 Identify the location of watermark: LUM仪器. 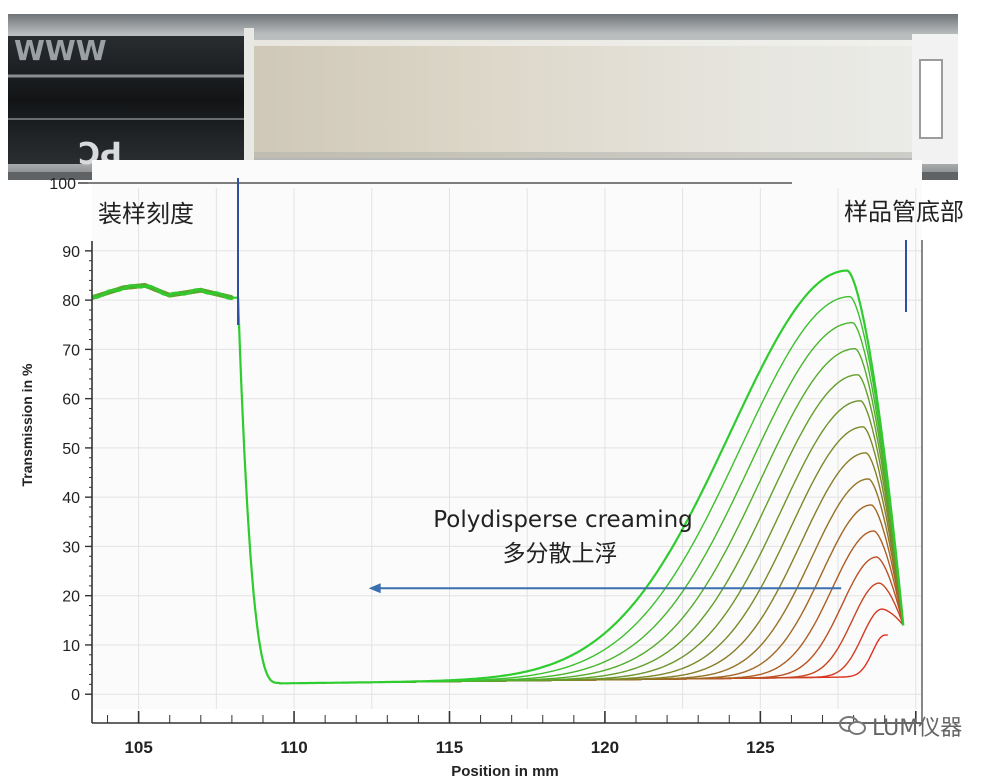
(917, 726).